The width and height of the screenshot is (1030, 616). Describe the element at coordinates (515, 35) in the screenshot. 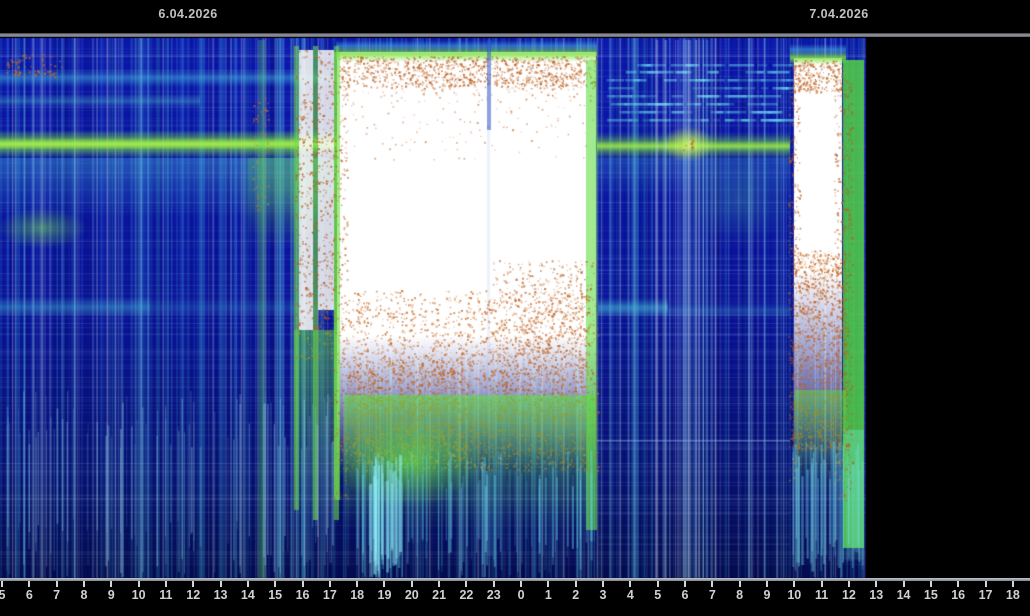

I see `header-separator` at that location.